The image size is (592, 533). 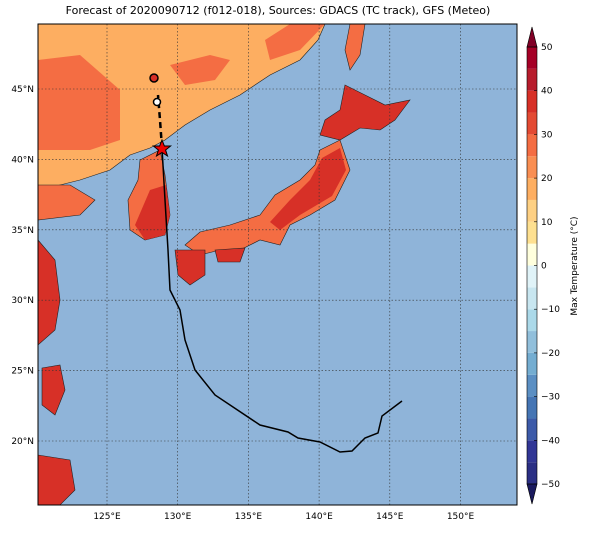 What do you see at coordinates (22, 442) in the screenshot?
I see `lat-label: 20°N` at bounding box center [22, 442].